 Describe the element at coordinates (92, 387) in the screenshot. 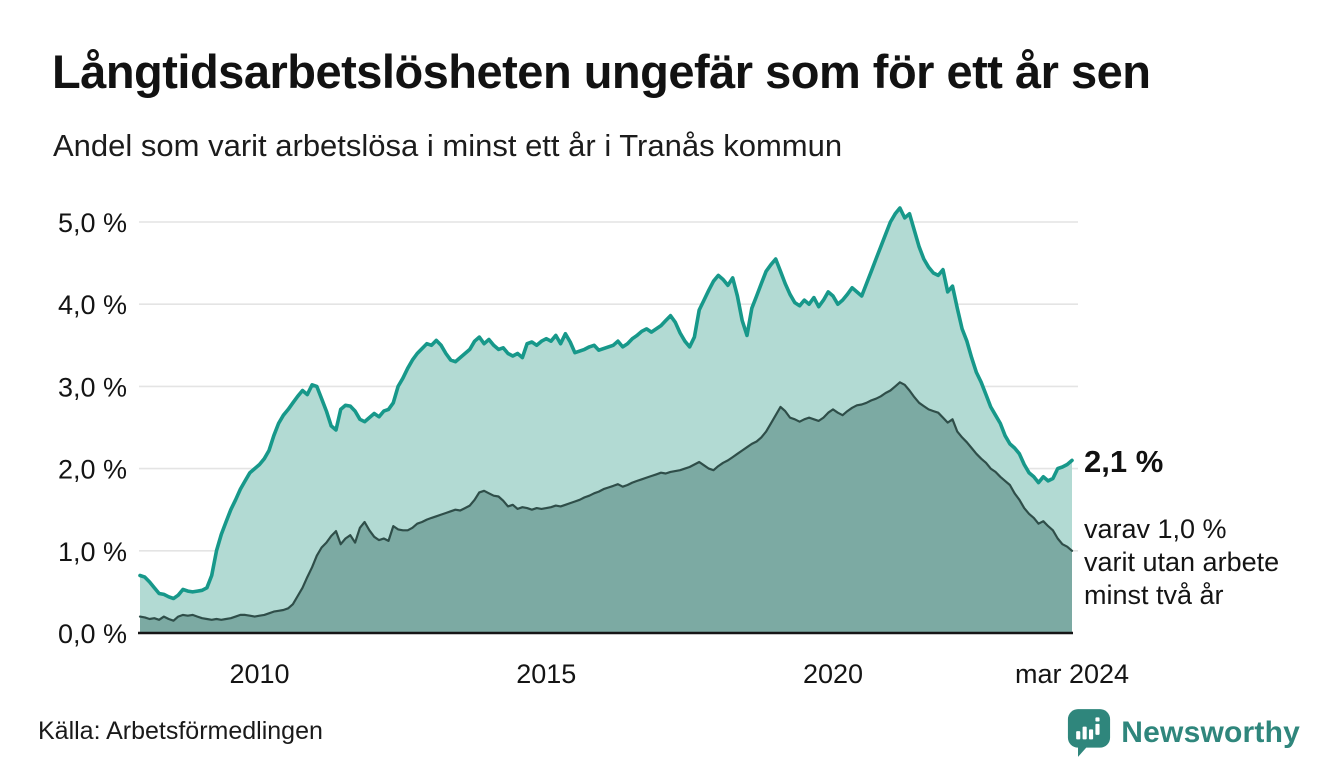

I see `y-tick-label: 3,0 %` at that location.